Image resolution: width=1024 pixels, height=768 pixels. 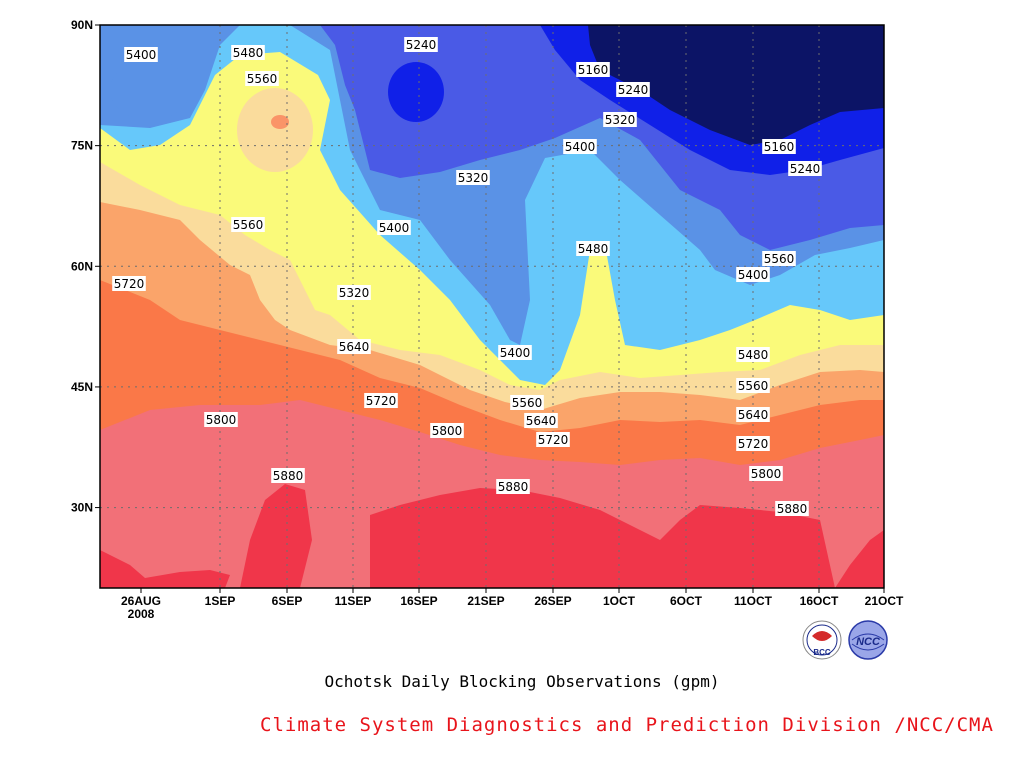 What do you see at coordinates (150, 90) in the screenshot?
I see `band-fill-5400-cell` at bounding box center [150, 90].